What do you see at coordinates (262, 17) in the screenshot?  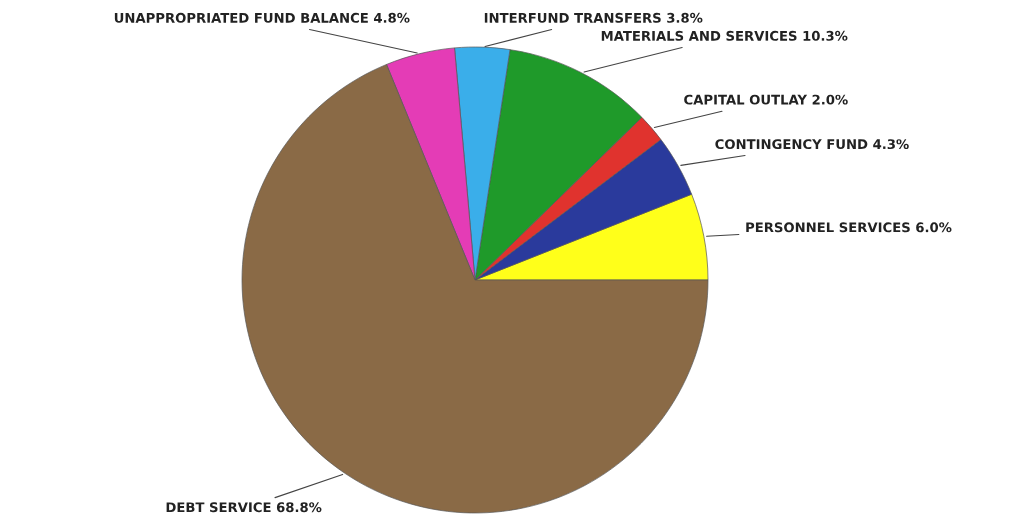 I see `slice-label: UNAPPROPRIATED FUND BALANCE 4.8%` at bounding box center [262, 17].